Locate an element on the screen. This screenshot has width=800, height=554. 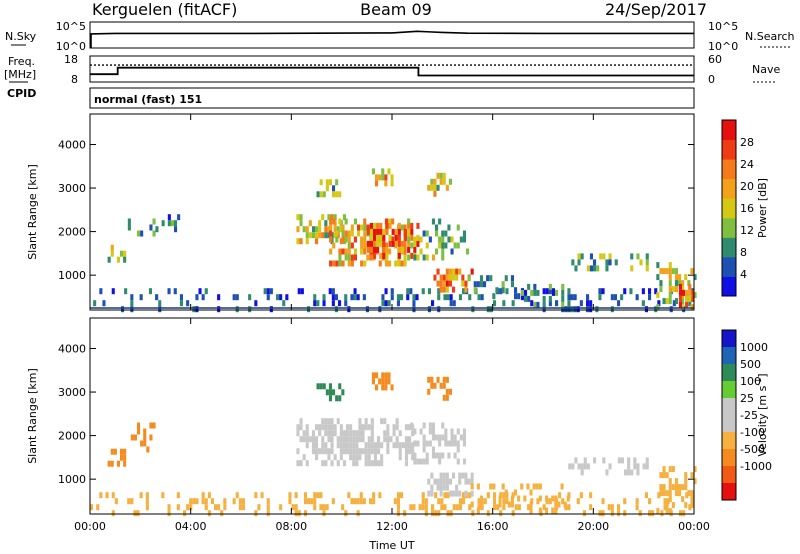
nsky-series-line is located at coordinates (391, 32).